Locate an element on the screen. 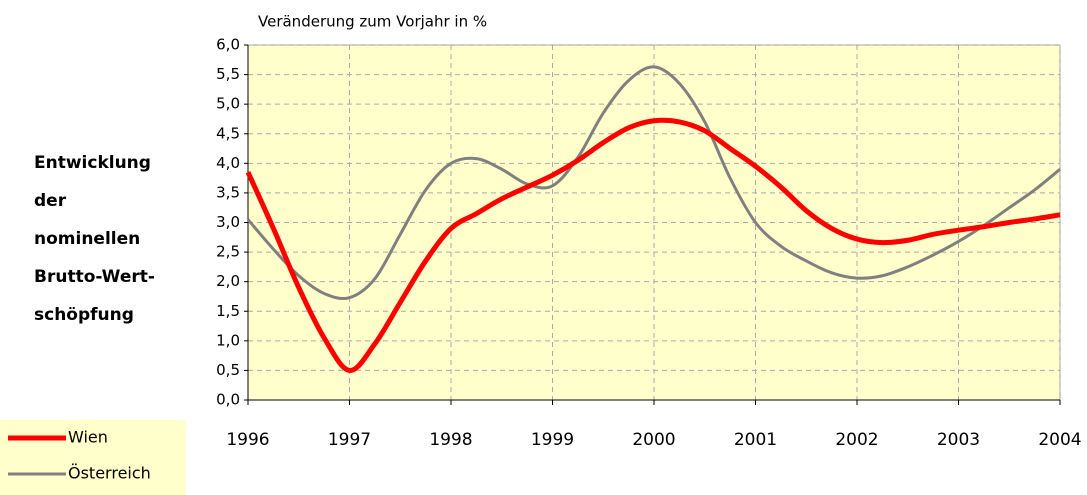 The image size is (1087, 495). side-title: nominellen is located at coordinates (87, 239).